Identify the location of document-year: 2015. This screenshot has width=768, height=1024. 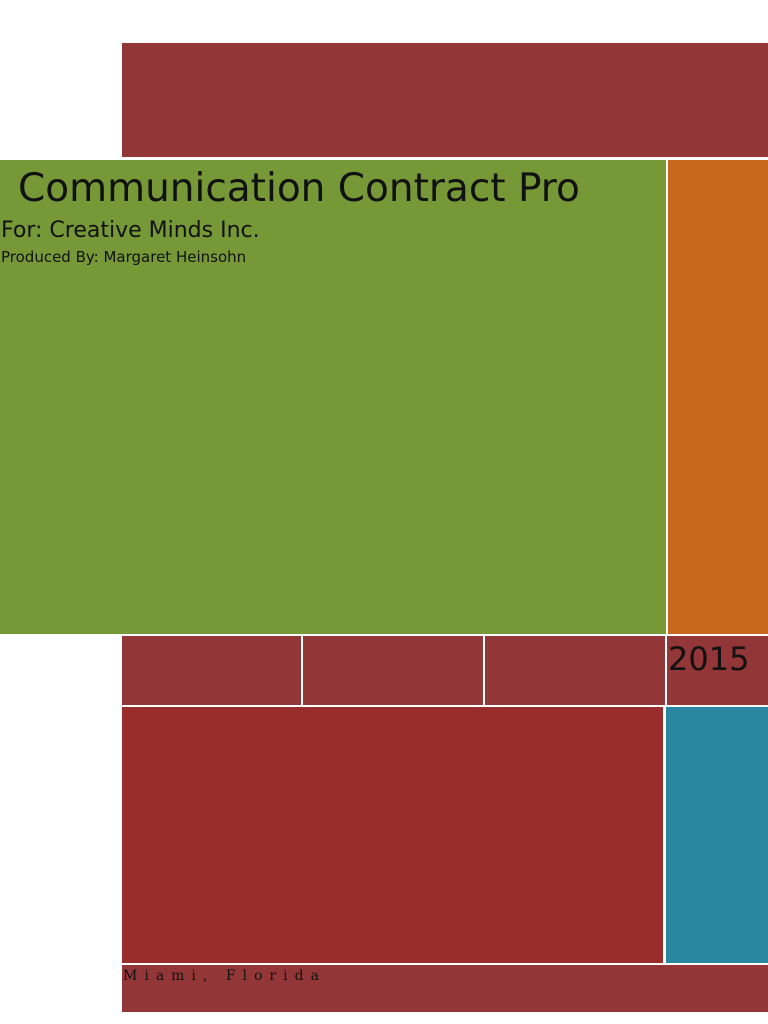
(709, 659).